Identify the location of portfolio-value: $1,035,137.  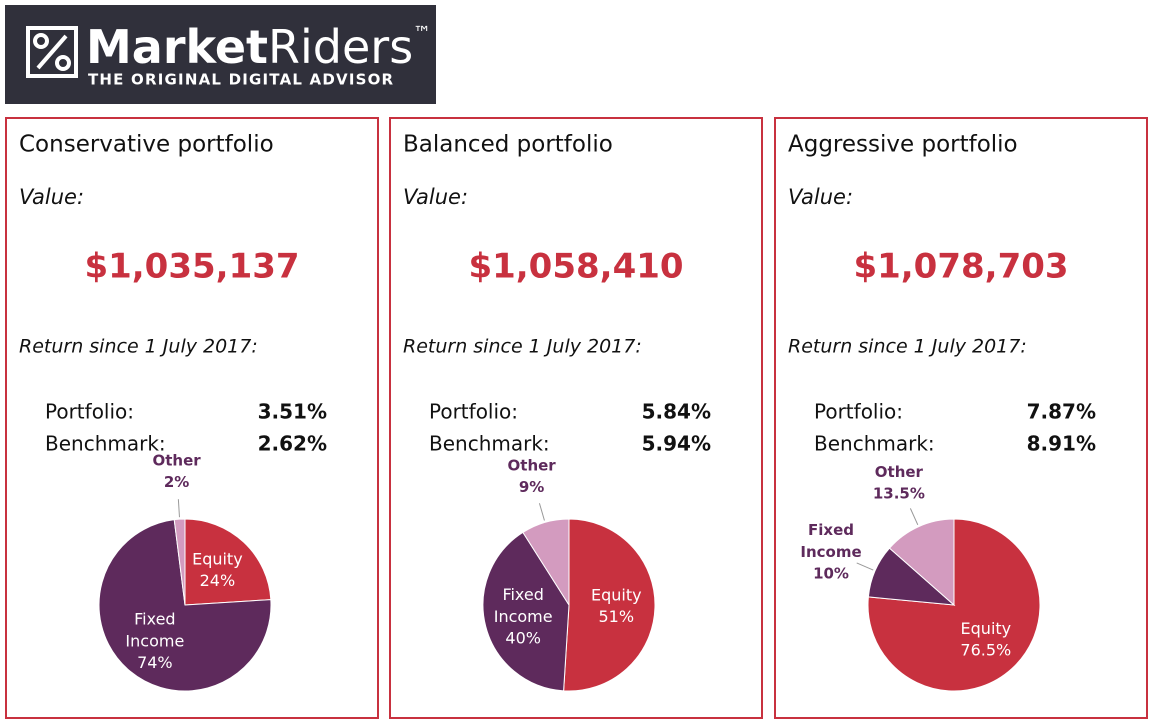
(191, 267).